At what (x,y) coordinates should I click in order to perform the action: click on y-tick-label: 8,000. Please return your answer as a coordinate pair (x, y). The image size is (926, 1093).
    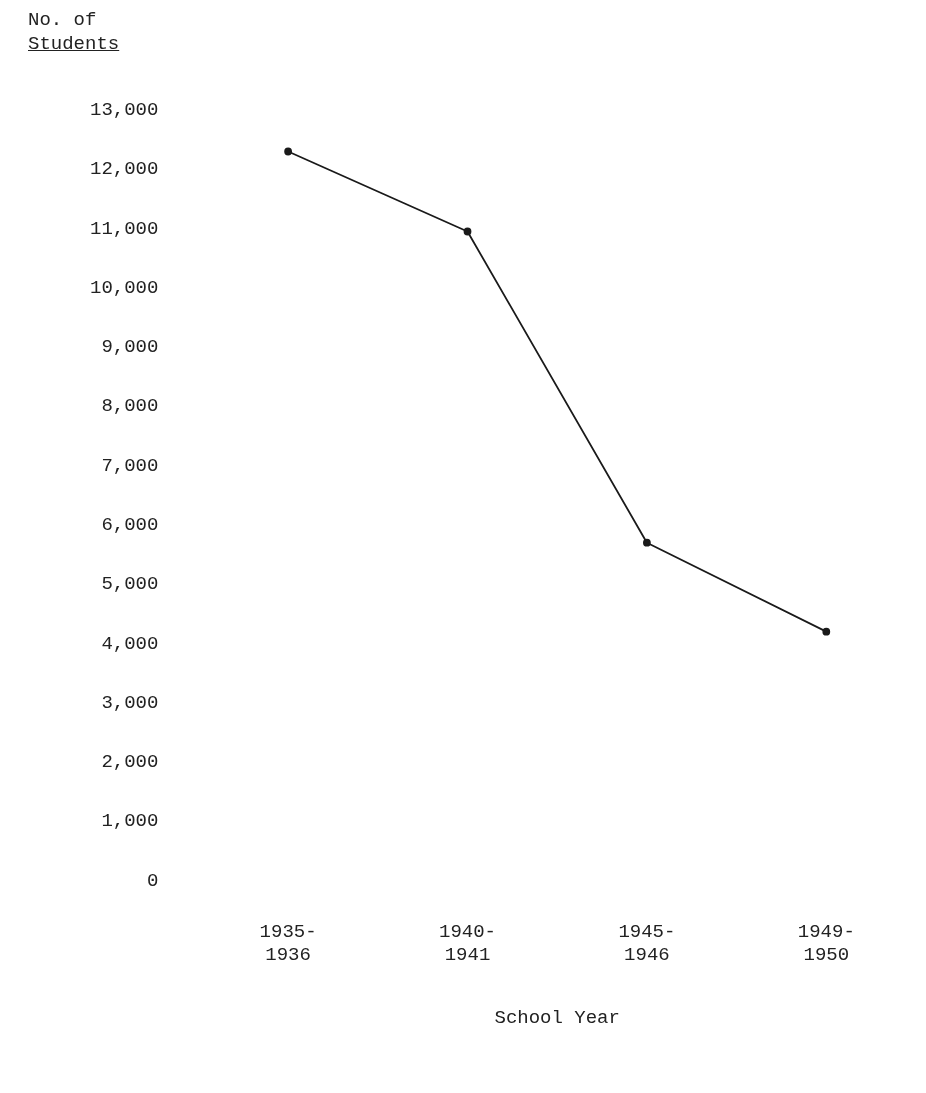
    Looking at the image, I should click on (130, 406).